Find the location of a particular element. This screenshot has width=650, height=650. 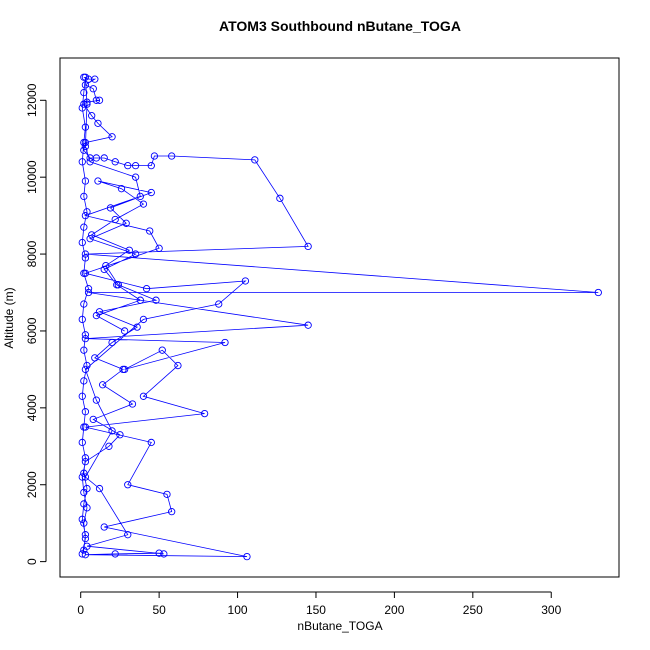

x-tick-label: 200 is located at coordinates (394, 610).